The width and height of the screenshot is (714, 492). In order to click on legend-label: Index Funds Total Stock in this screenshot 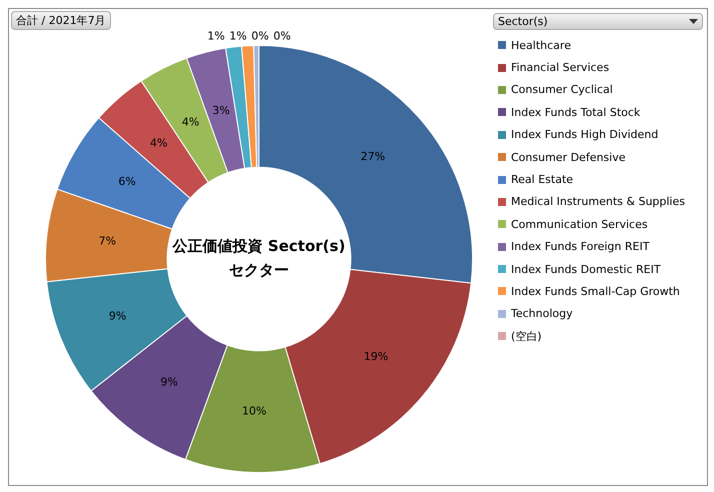, I will do `click(575, 112)`.